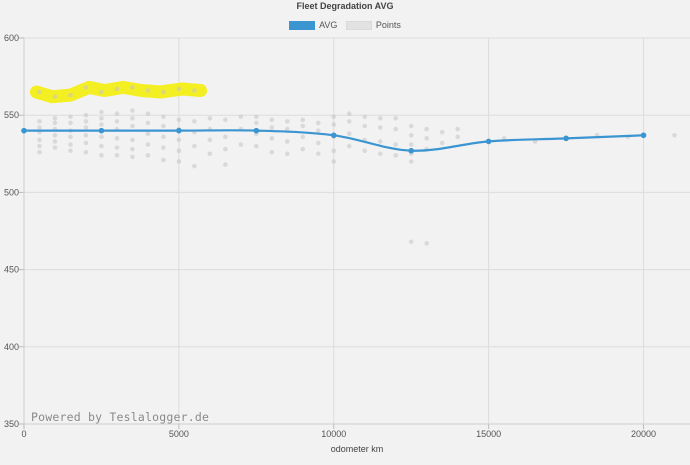  I want to click on y-tick-label: 450, so click(11, 270).